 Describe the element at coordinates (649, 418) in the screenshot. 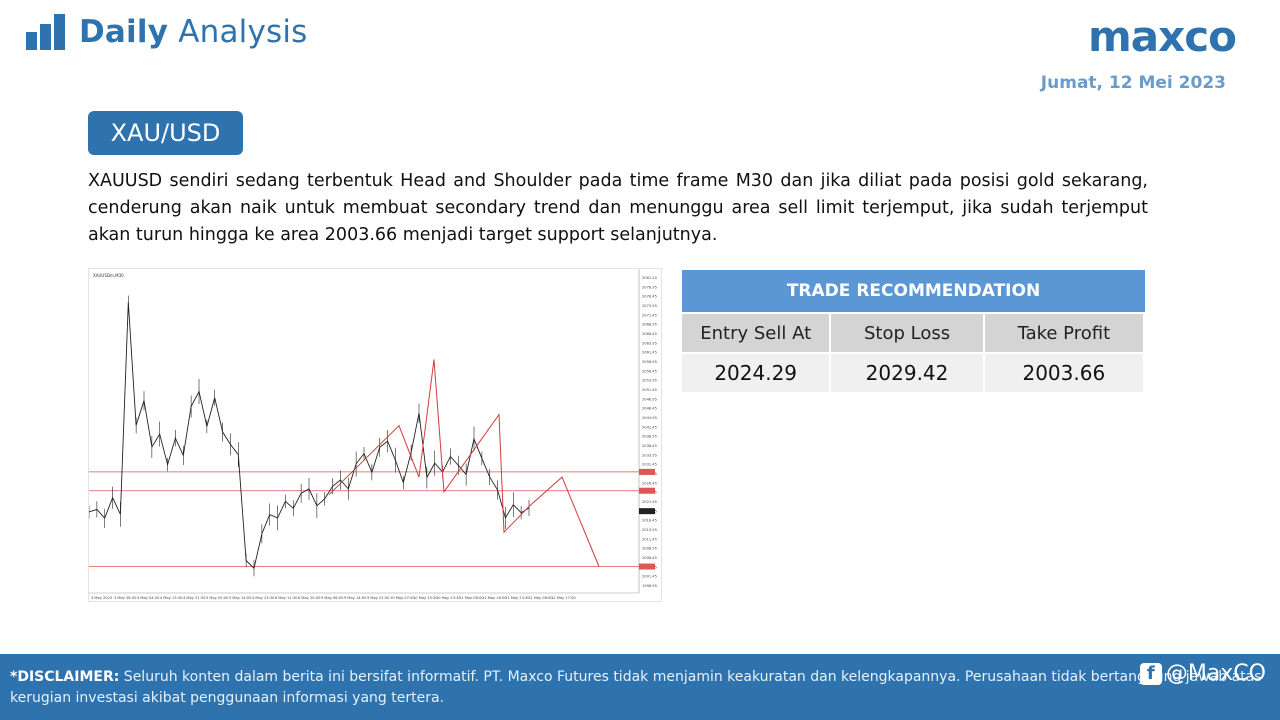

I see `y-tick-label: 2043.95` at that location.